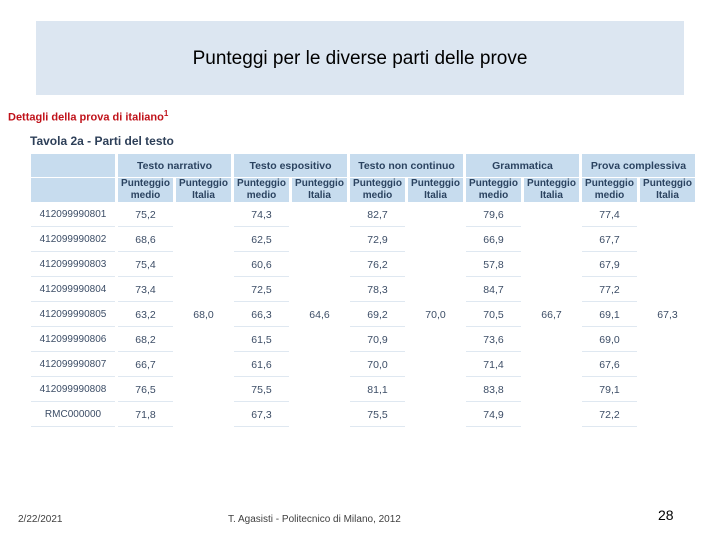 The image size is (720, 540). I want to click on score-medio-cell: 61,6, so click(261, 365).